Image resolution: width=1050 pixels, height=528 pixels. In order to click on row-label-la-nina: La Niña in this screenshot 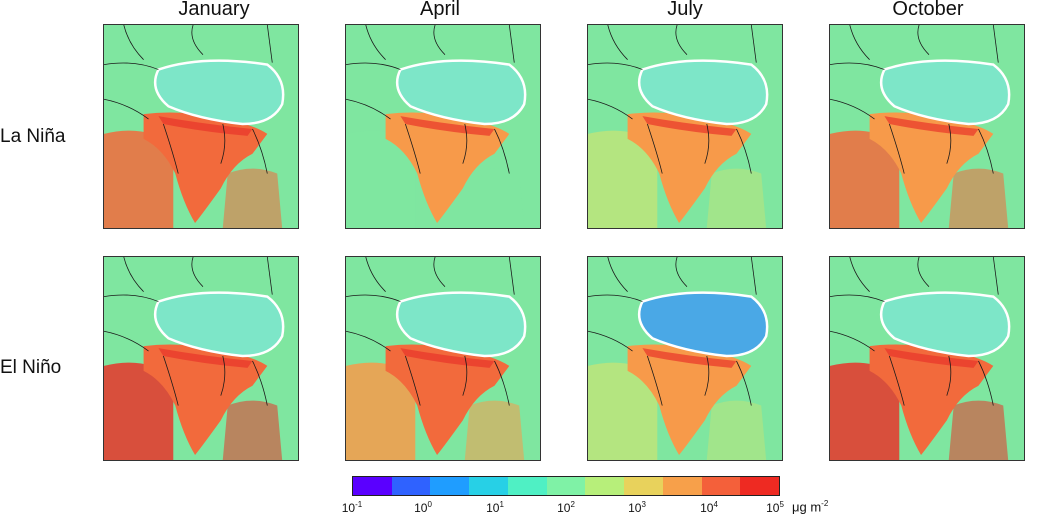, I will do `click(33, 136)`.